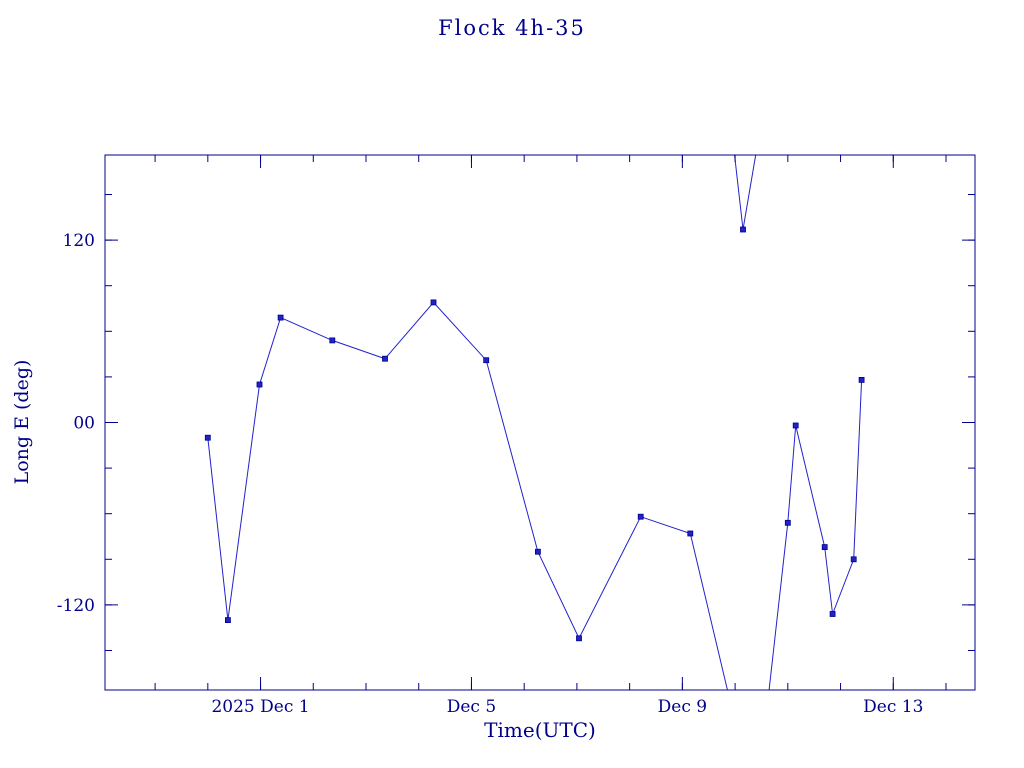 Image resolution: width=1024 pixels, height=768 pixels. What do you see at coordinates (76, 606) in the screenshot?
I see `y-tick-label: -120` at bounding box center [76, 606].